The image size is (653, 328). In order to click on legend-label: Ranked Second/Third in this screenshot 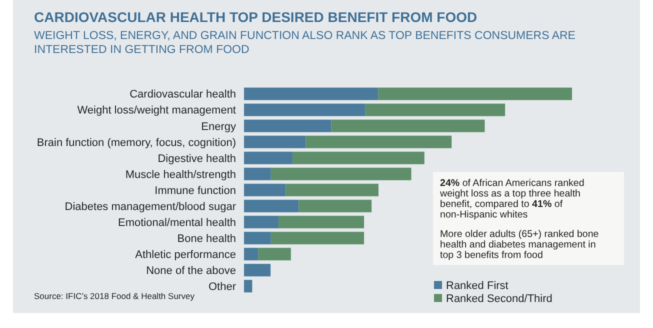, I will do `click(499, 298)`.